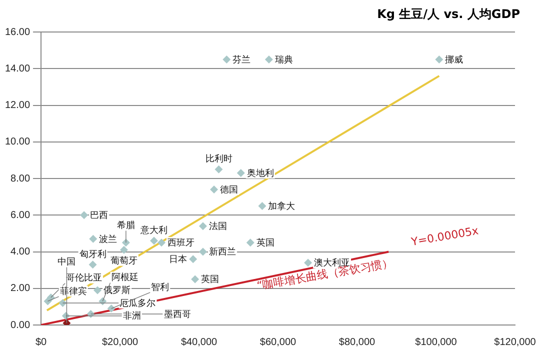  What do you see at coordinates (17, 68) in the screenshot?
I see `y-tick-label: 14.00` at bounding box center [17, 68].